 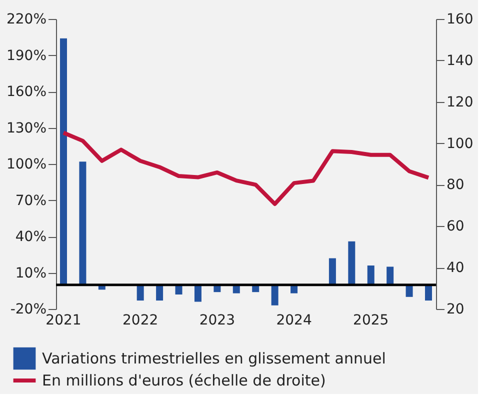 I want to click on x-tick-label: 2025, so click(x=371, y=320).